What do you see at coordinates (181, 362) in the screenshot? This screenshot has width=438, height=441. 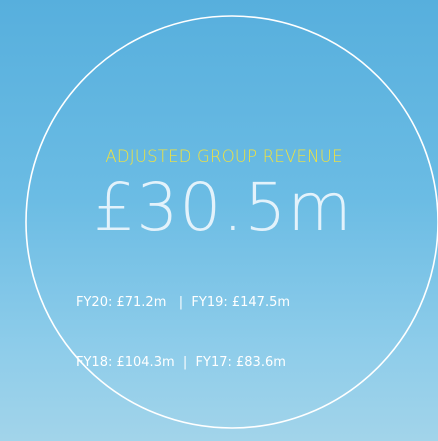 I see `history-line: FY18: £104.3m | FY17: £83.6m` at bounding box center [181, 362].